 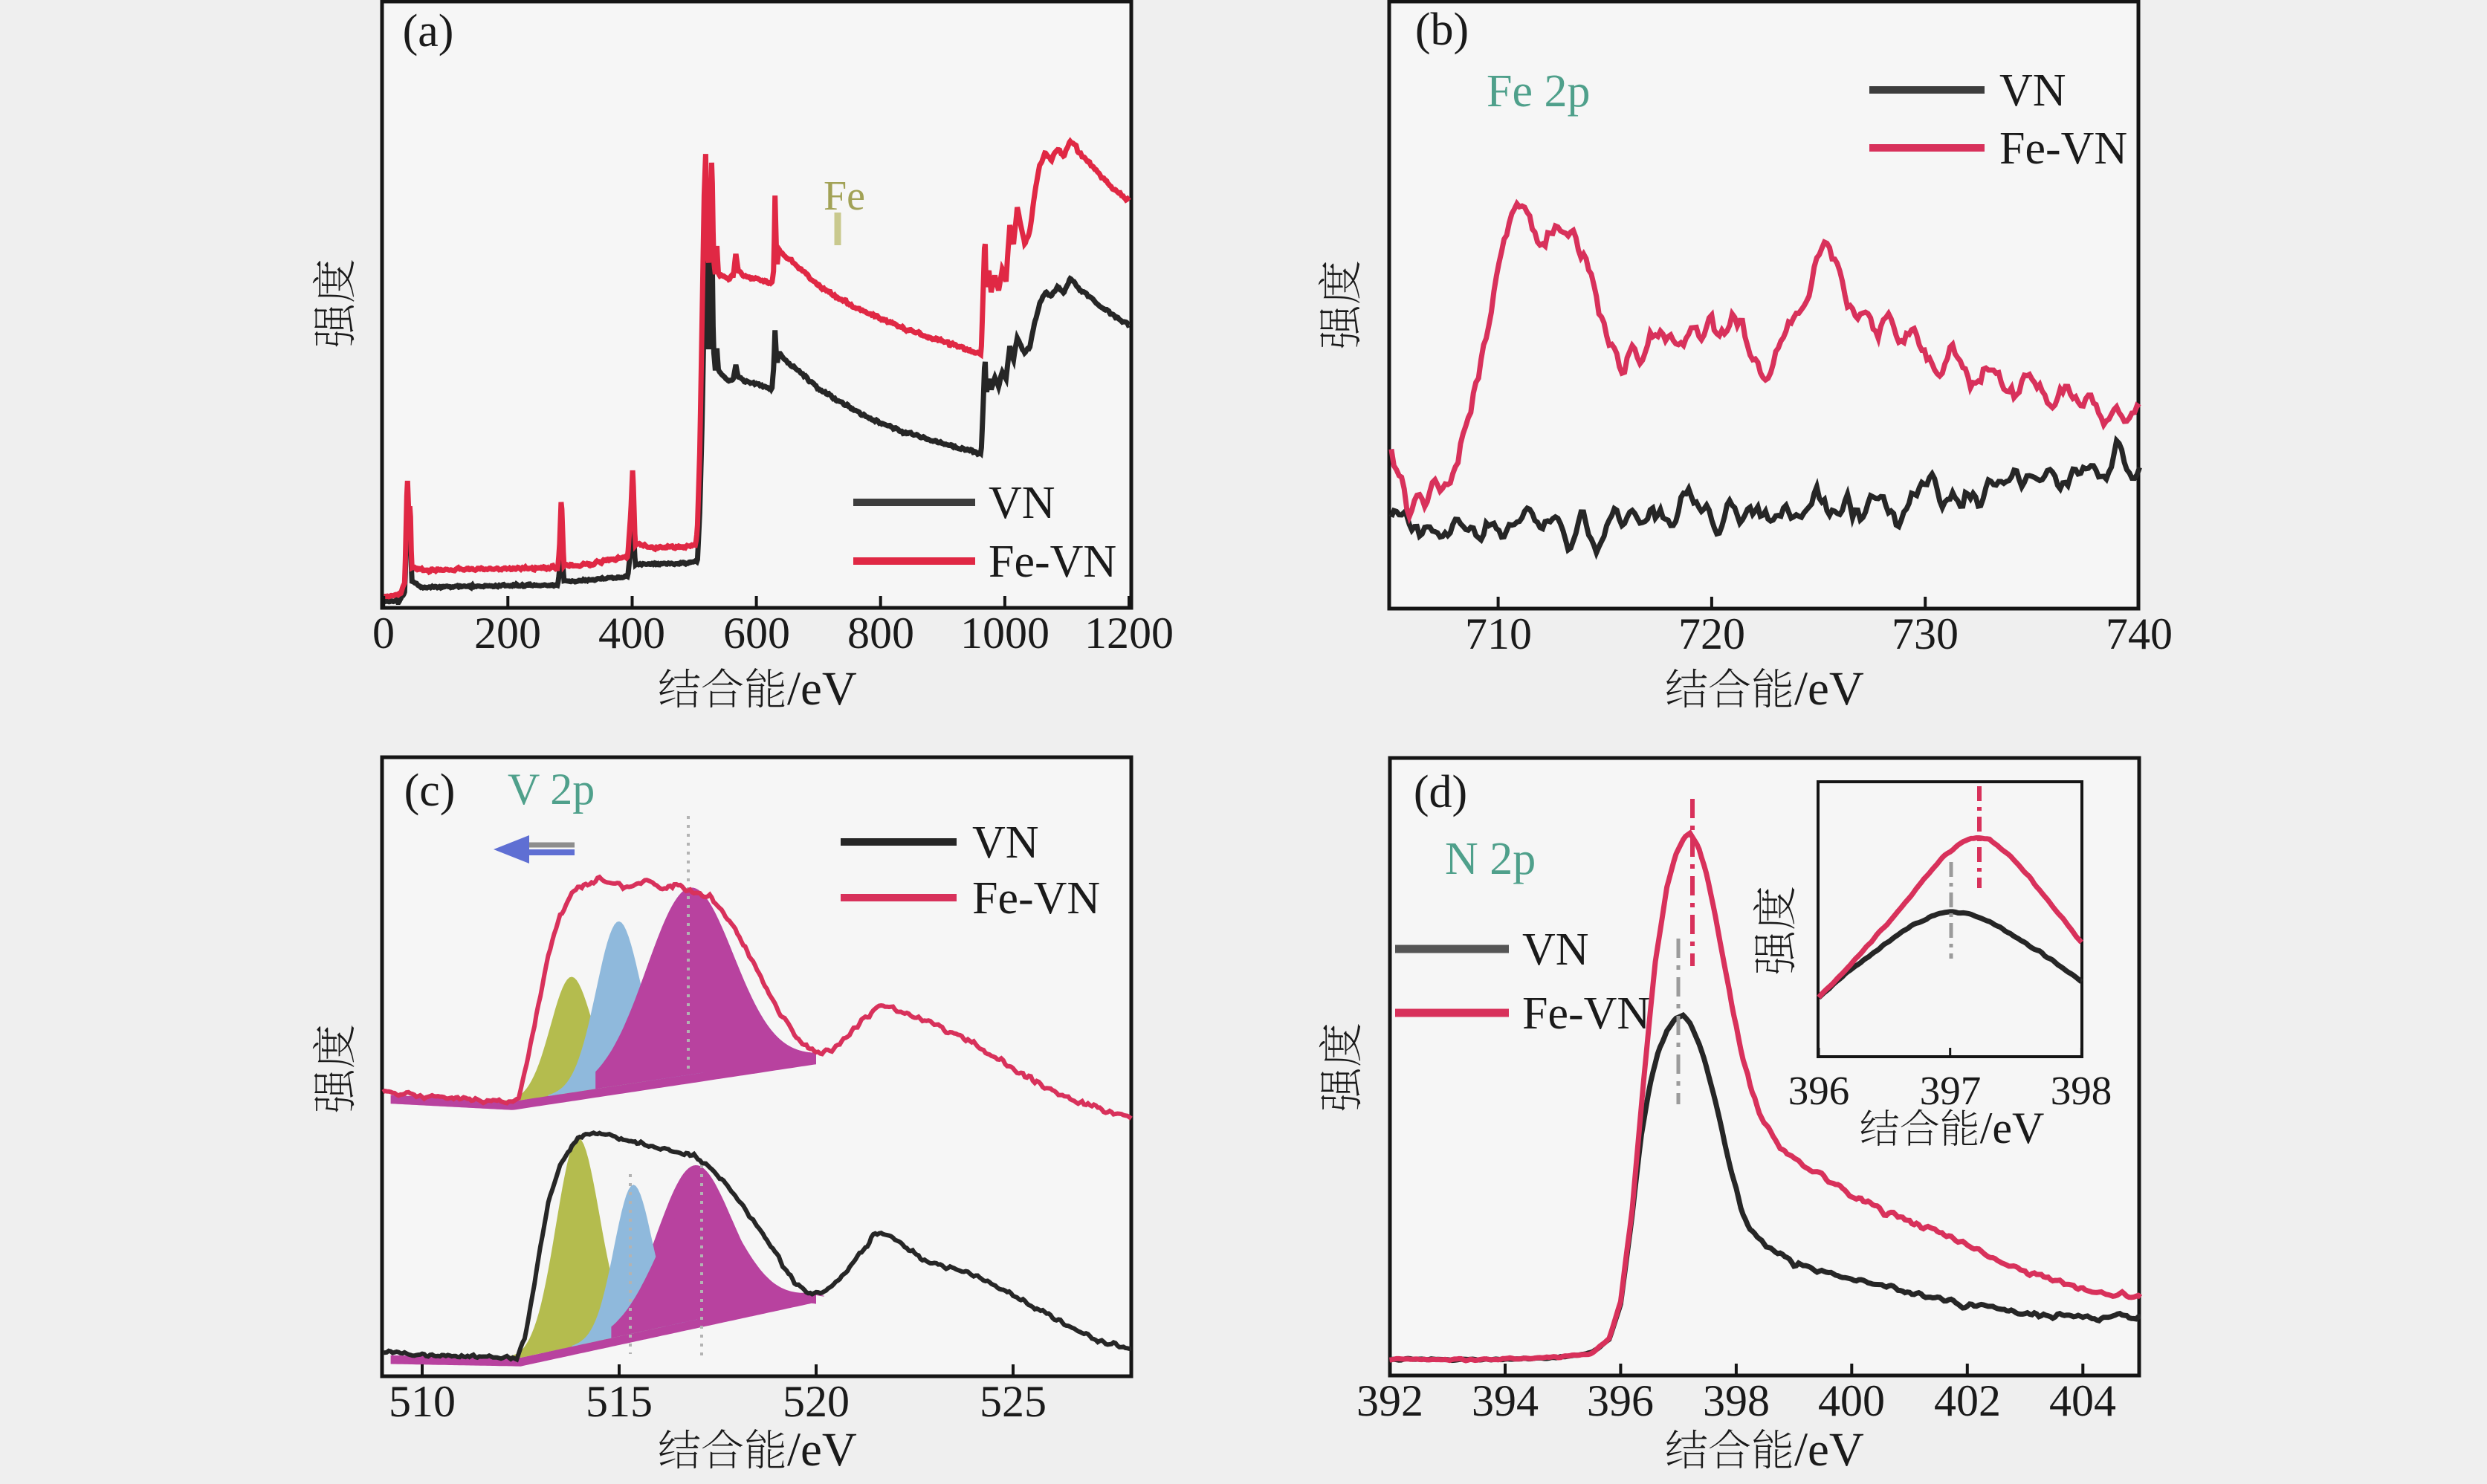 What do you see at coordinates (1711, 634) in the screenshot?
I see `svg-text: 720` at bounding box center [1711, 634].